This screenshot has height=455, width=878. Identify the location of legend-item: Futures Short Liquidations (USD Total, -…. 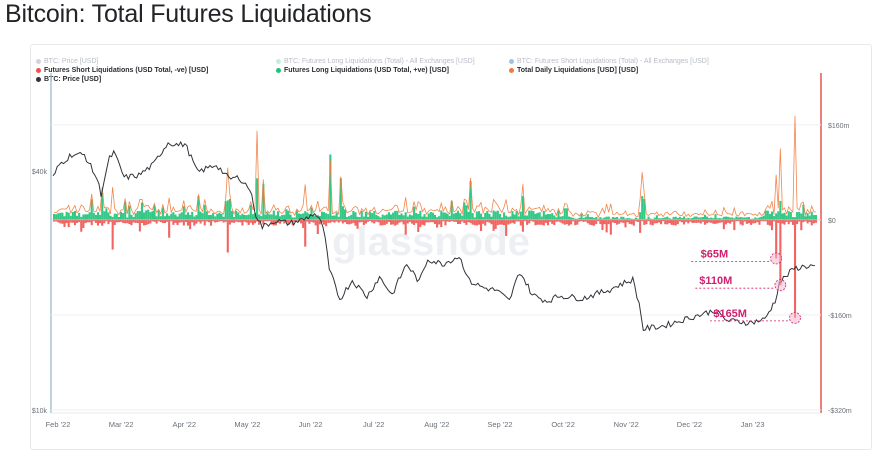
(122, 70).